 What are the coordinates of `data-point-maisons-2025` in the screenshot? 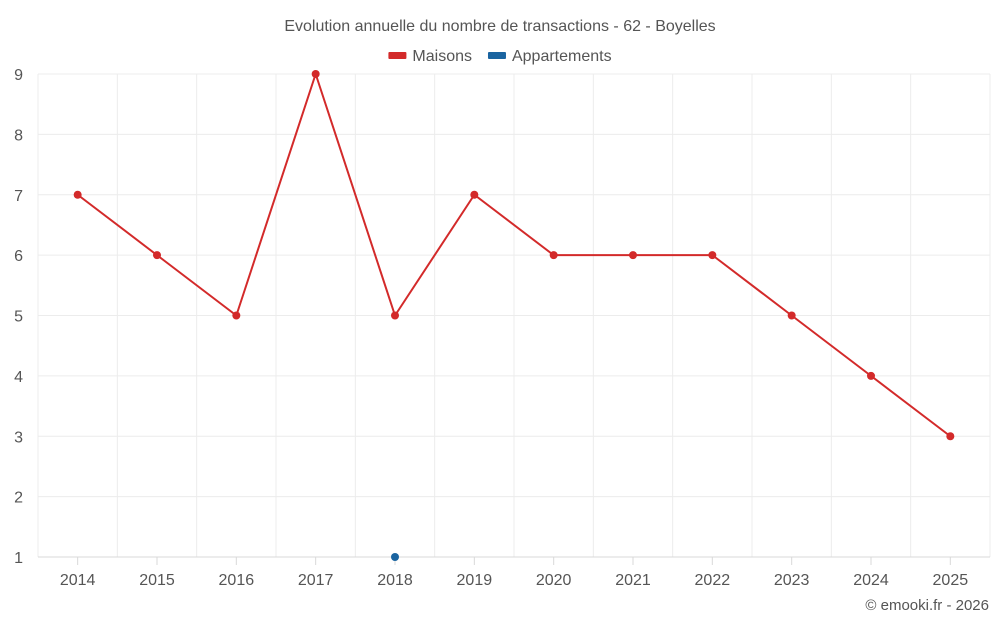 It's located at (950, 436).